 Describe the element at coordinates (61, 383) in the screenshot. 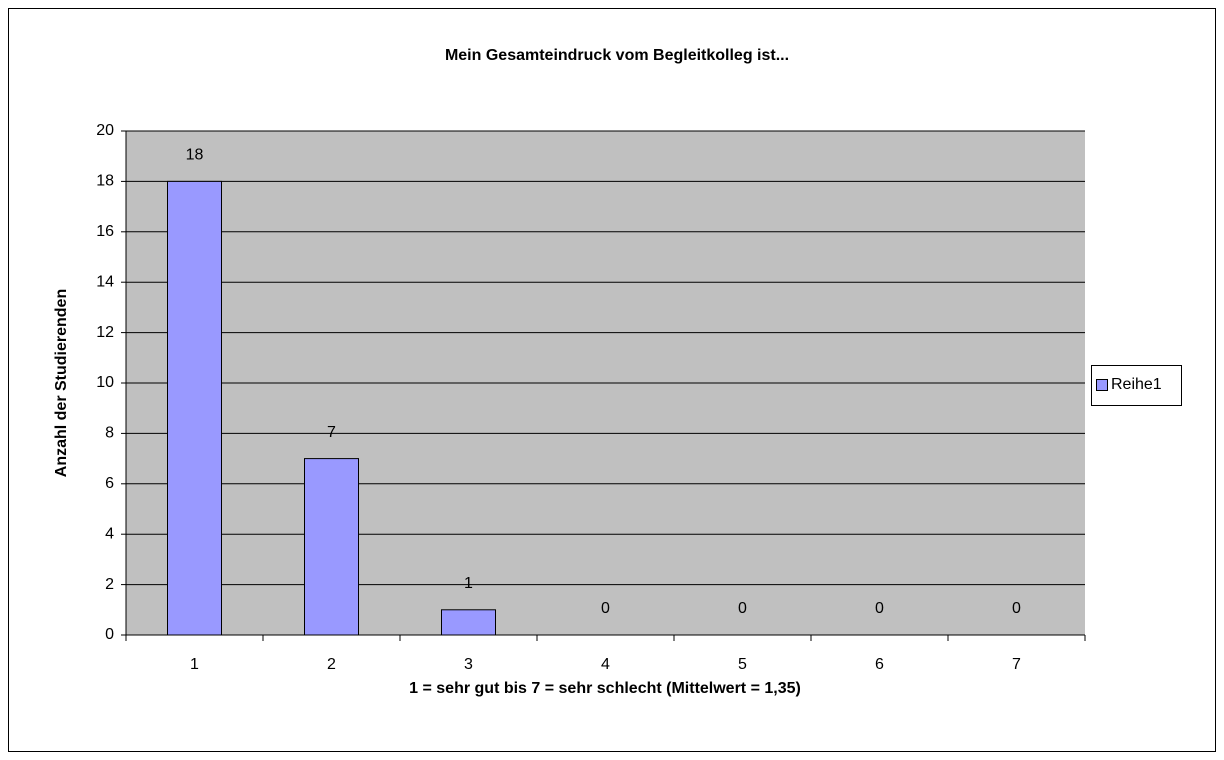

I see `y-axis-title: Anzahl der Studierenden` at that location.